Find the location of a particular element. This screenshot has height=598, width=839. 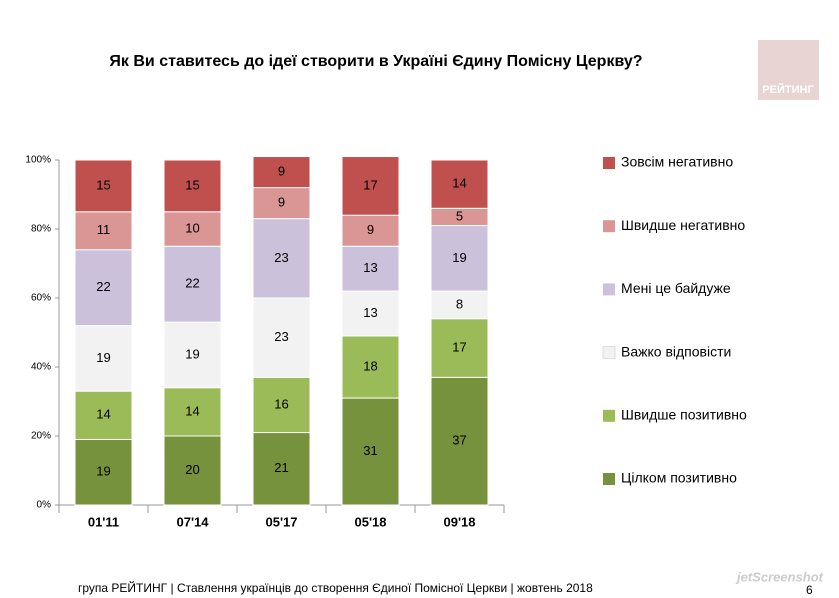

legend-label: Зовсім негативно is located at coordinates (677, 162).